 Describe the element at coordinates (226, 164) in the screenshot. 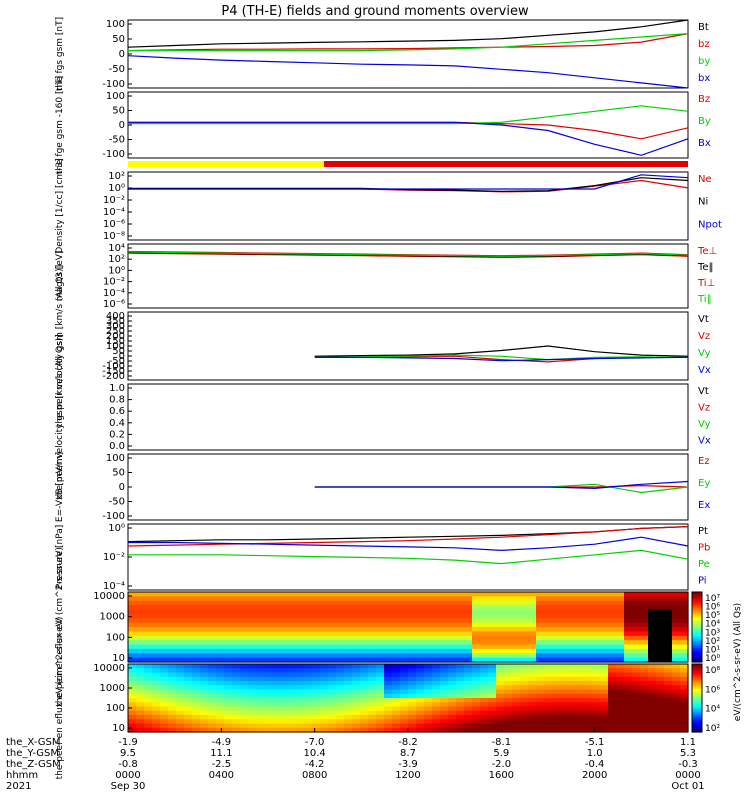

I see `mode-bar-segment` at that location.